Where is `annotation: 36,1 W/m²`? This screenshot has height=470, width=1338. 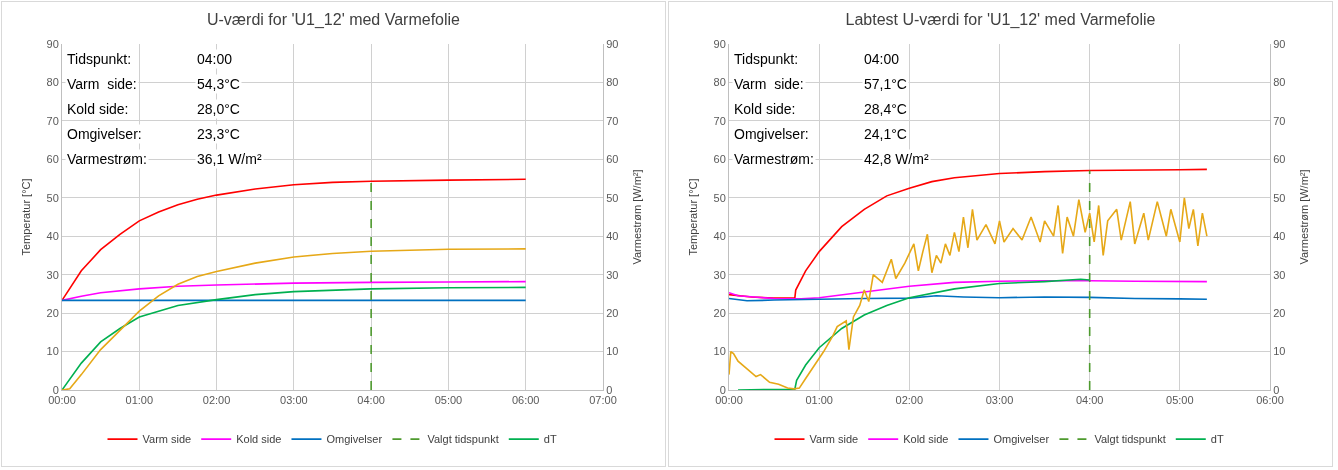 annotation: 36,1 W/m² is located at coordinates (229, 159).